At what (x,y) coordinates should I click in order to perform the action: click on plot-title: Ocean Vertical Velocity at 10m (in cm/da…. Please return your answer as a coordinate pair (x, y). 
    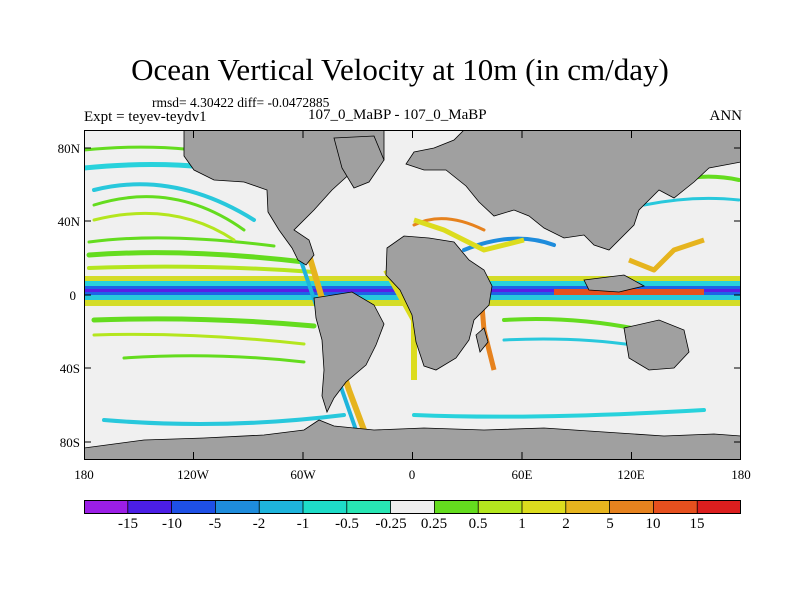
    Looking at the image, I should click on (400, 69).